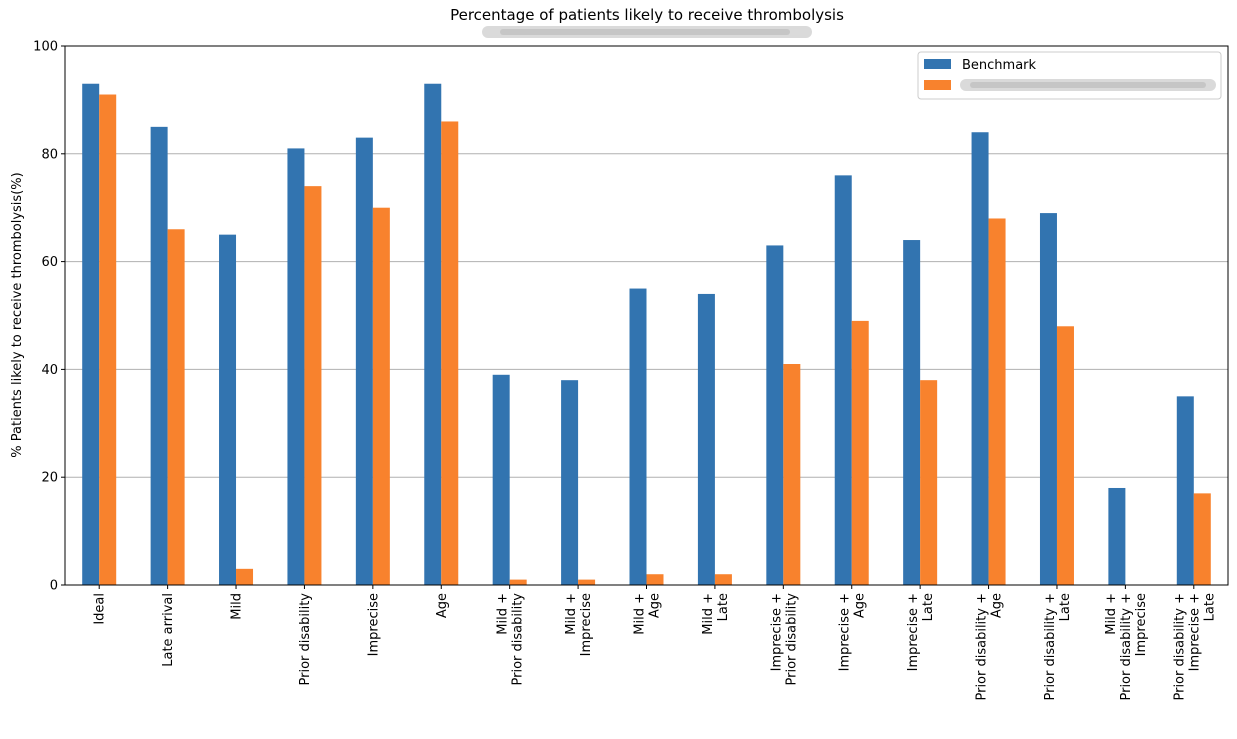 This screenshot has height=739, width=1237. Describe the element at coordinates (49, 154) in the screenshot. I see `y-tick-label: 80` at that location.